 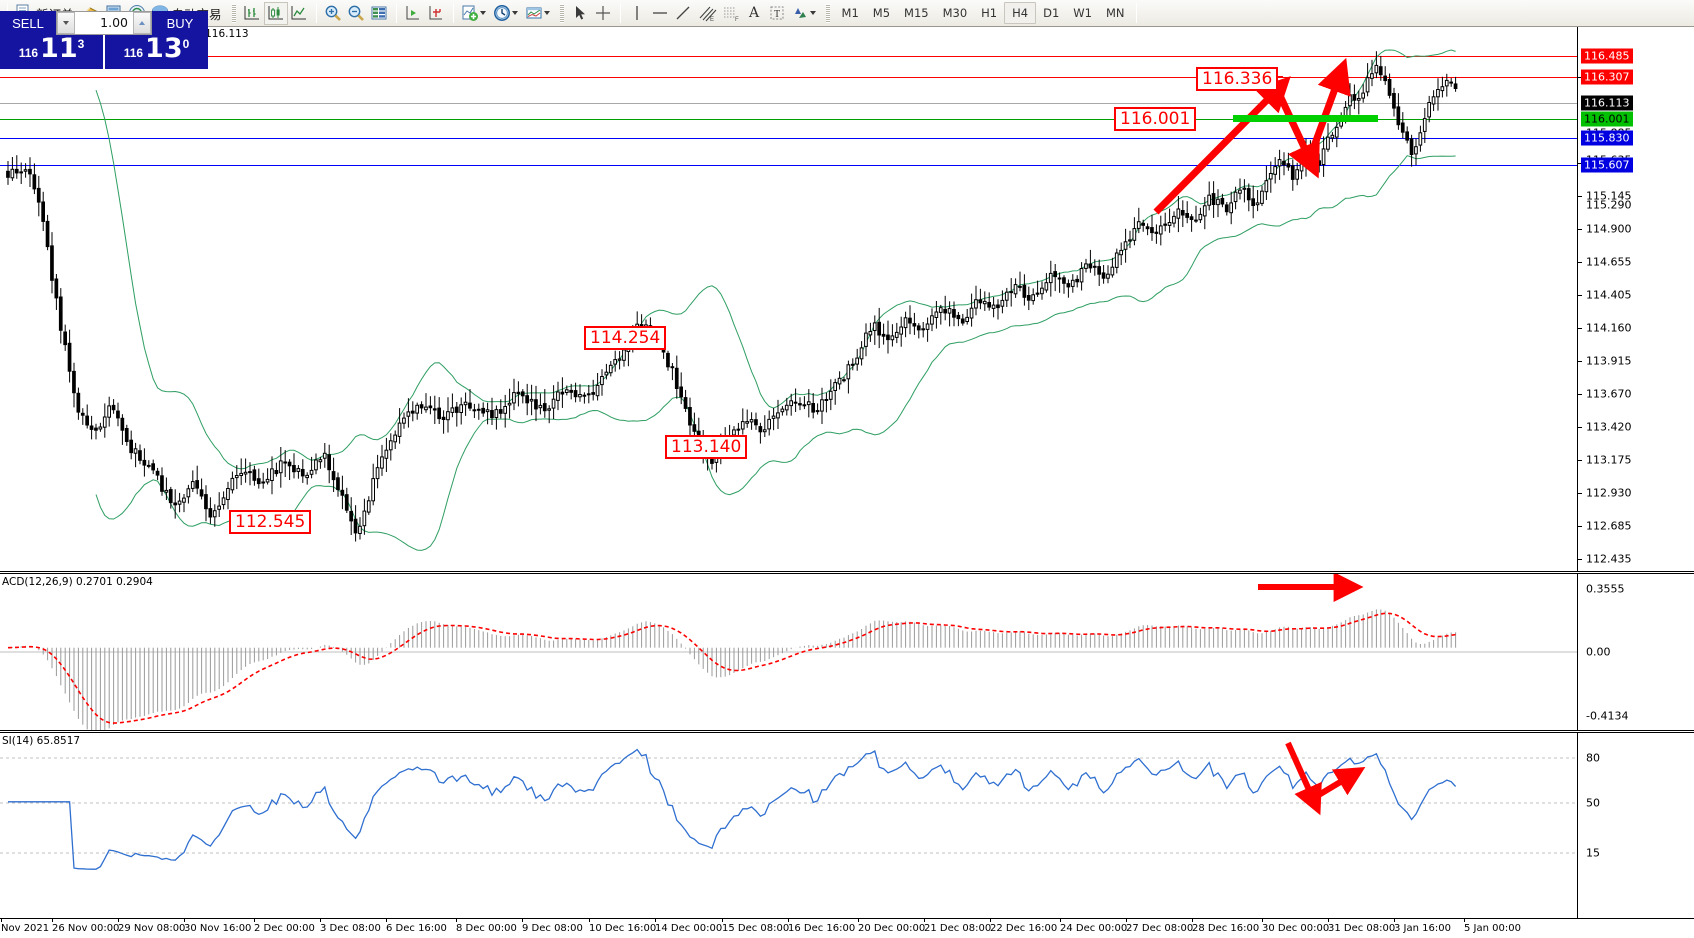 What do you see at coordinates (623, 928) in the screenshot?
I see `time-axis-label: 10 Dec 16:00` at bounding box center [623, 928].